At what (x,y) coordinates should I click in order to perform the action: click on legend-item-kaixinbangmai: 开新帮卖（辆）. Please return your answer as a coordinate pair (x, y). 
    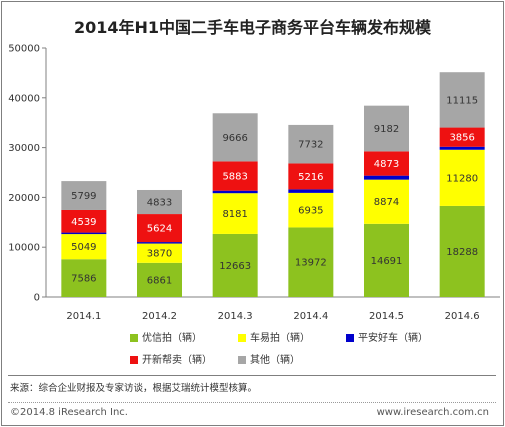
    Looking at the image, I should click on (171, 358).